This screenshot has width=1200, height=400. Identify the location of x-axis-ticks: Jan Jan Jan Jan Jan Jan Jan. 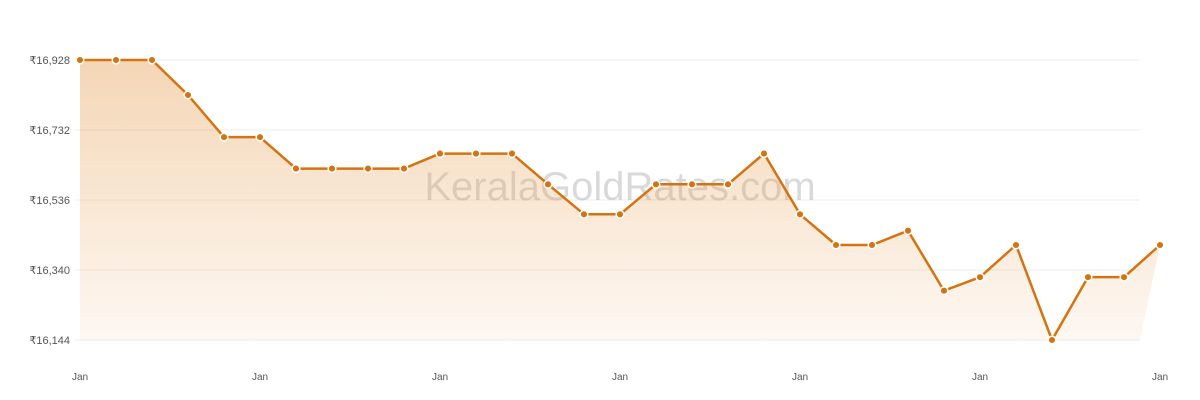
(620, 377).